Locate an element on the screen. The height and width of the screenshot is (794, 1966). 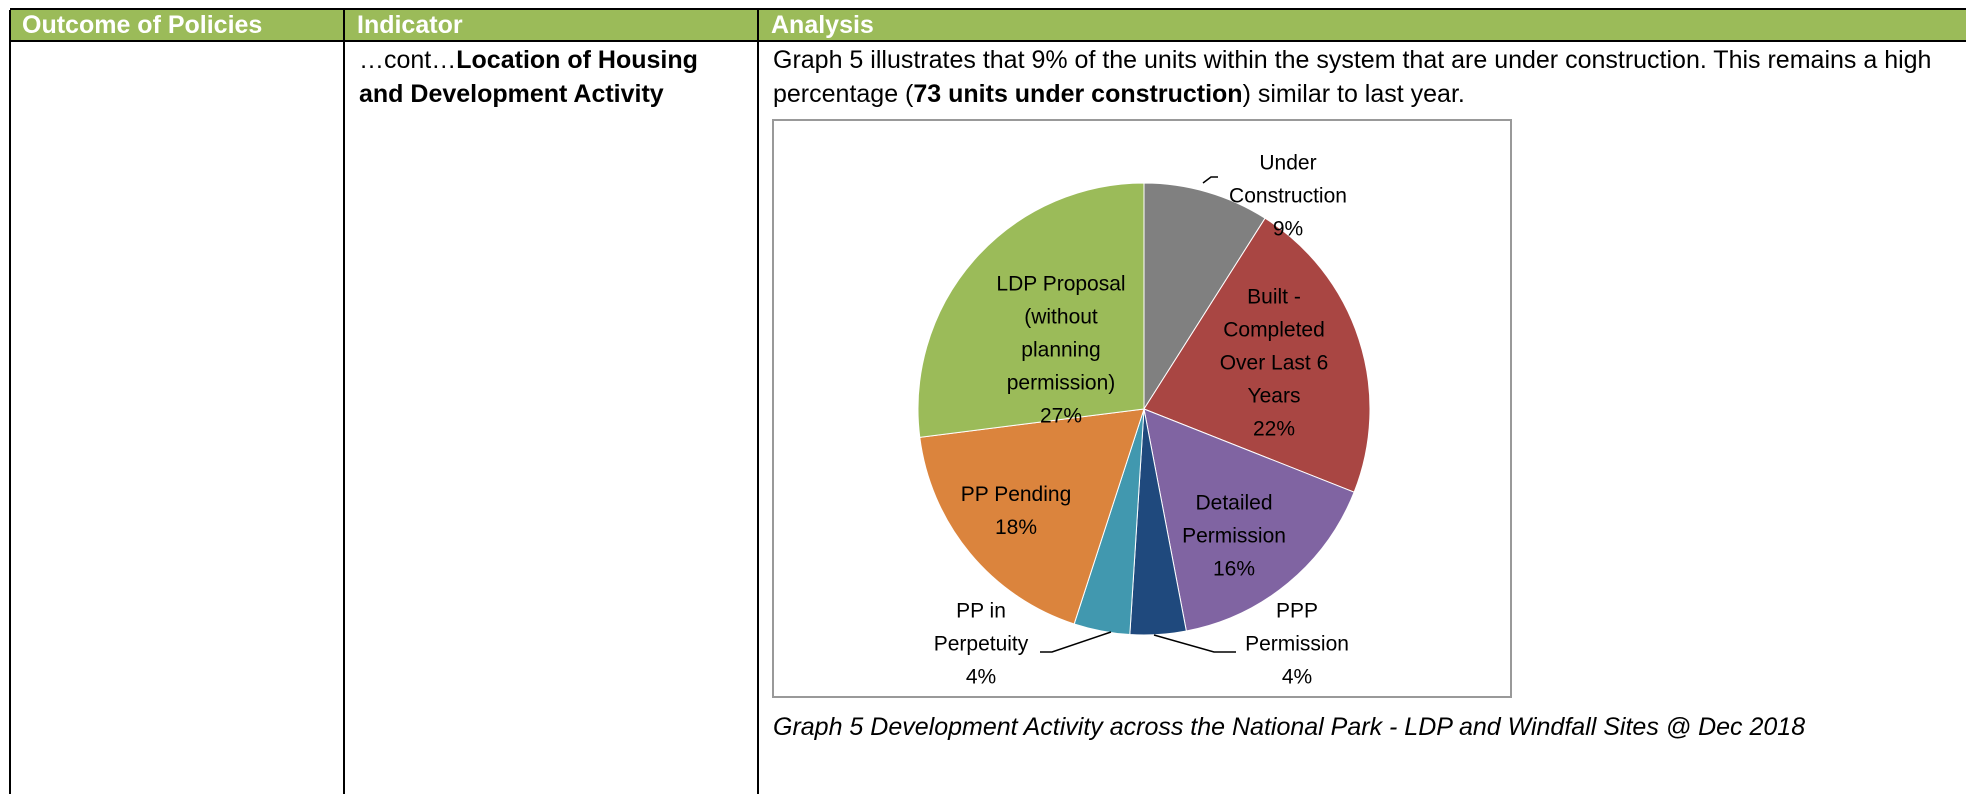
header-rule is located at coordinates (988, 41).